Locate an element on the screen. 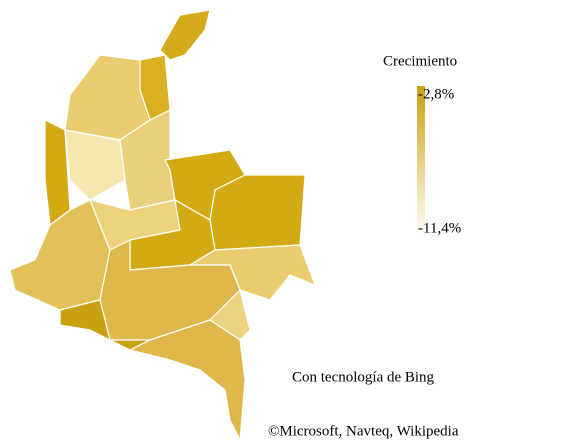  legend-max-label: -2,8% is located at coordinates (436, 94).